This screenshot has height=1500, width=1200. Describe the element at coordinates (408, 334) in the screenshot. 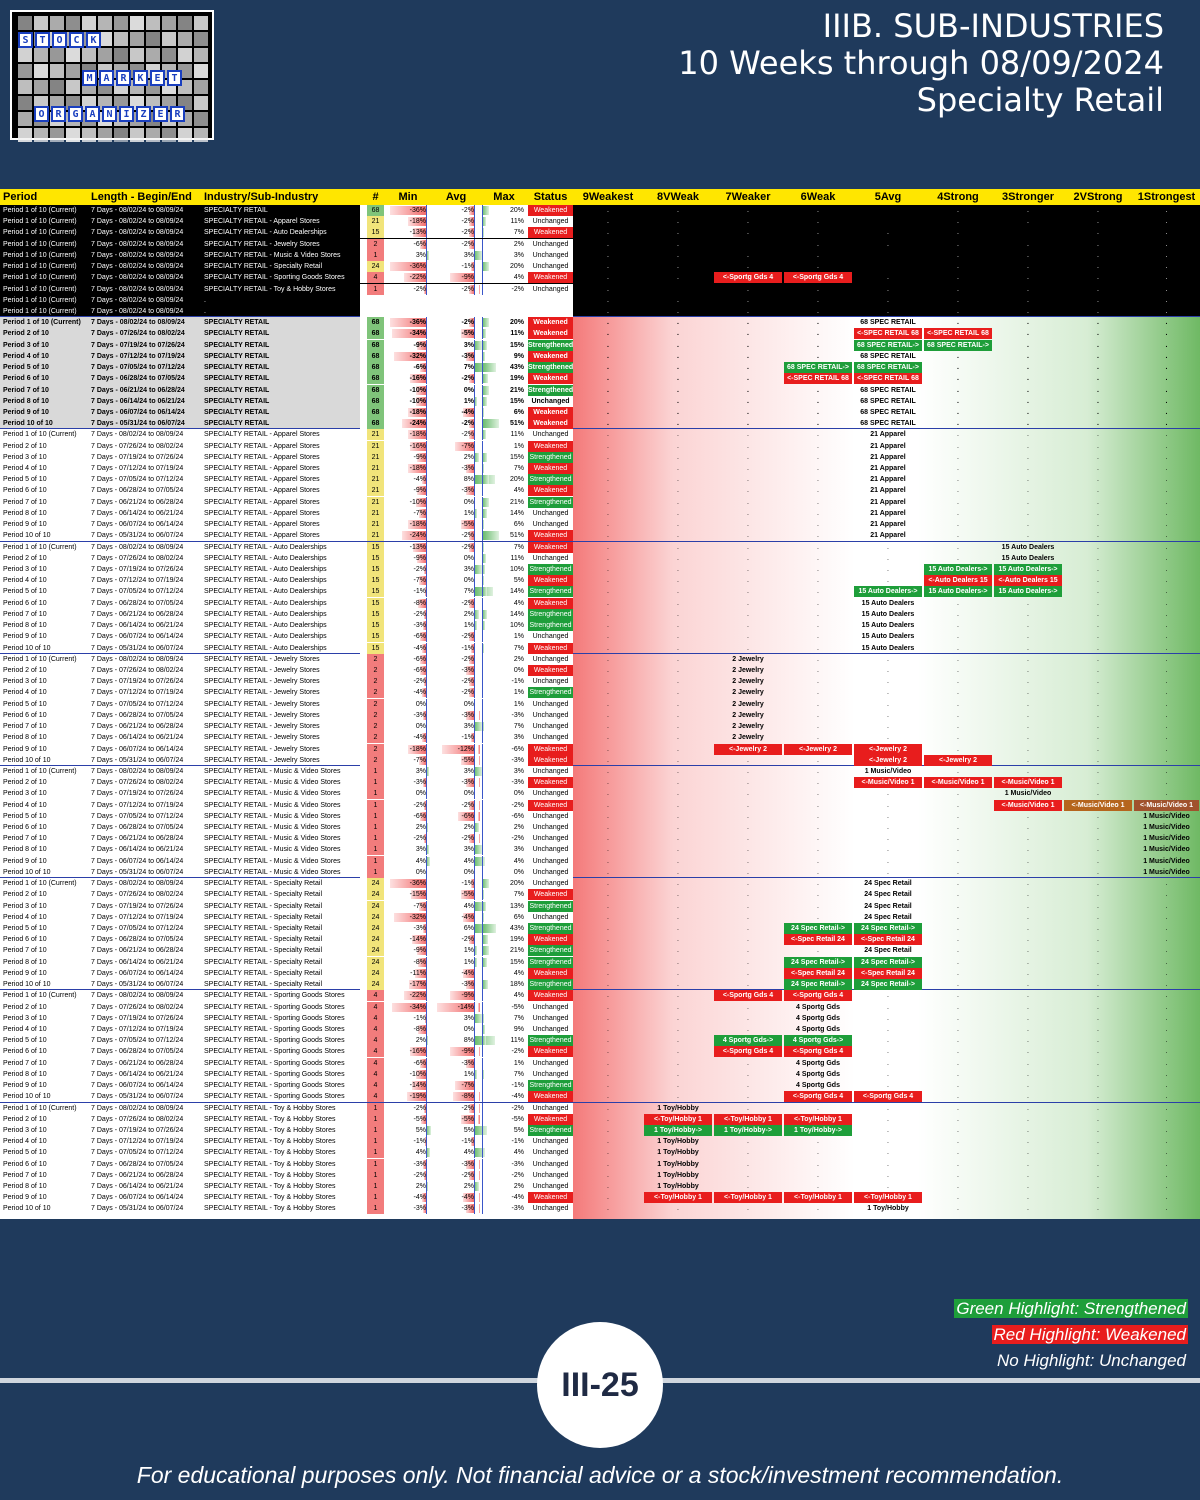

I see `min-cell: -34%` at that location.